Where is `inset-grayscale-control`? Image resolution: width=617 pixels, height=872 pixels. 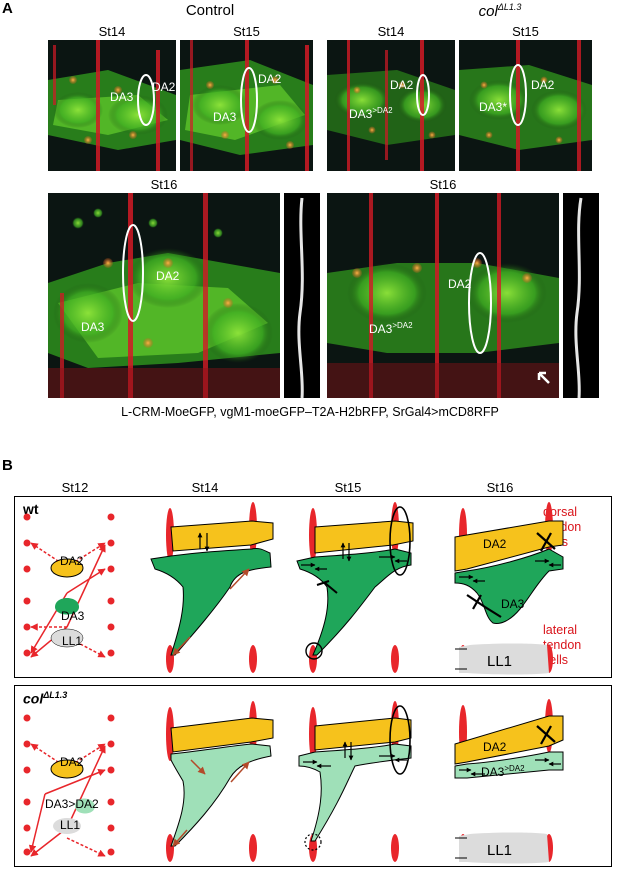
inset-grayscale-control is located at coordinates (302, 295).